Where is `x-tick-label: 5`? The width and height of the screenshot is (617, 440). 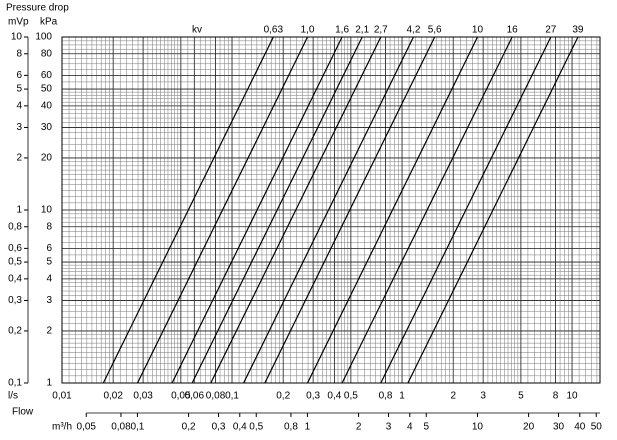
x-tick-label: 5 is located at coordinates (521, 396).